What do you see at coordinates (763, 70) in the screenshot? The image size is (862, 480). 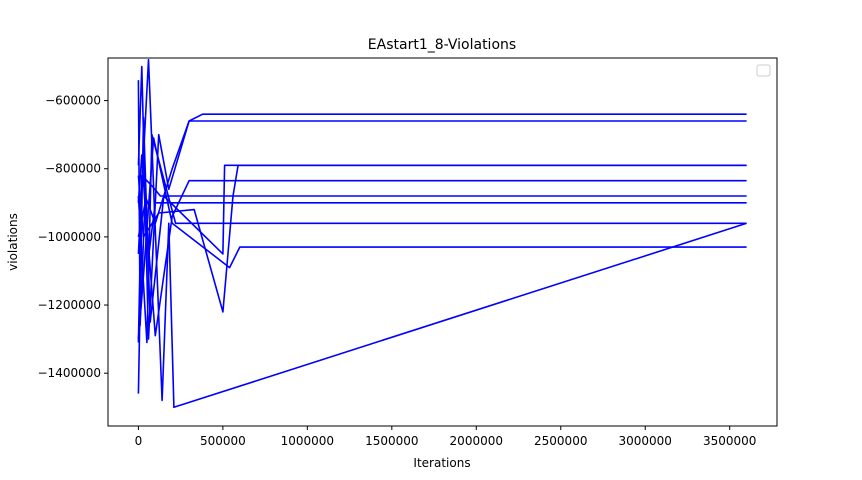 I see `legend-box` at bounding box center [763, 70].